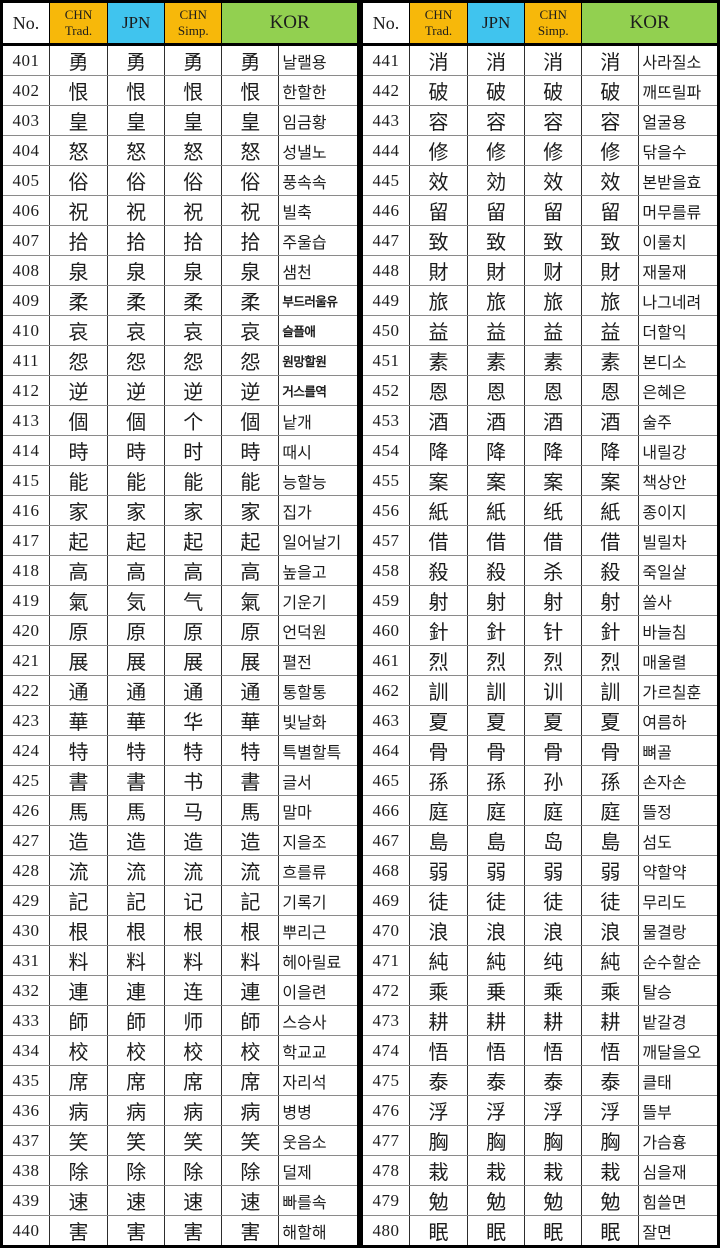 The image size is (720, 1248). Describe the element at coordinates (496, 360) in the screenshot. I see `jpn-char: 素` at that location.